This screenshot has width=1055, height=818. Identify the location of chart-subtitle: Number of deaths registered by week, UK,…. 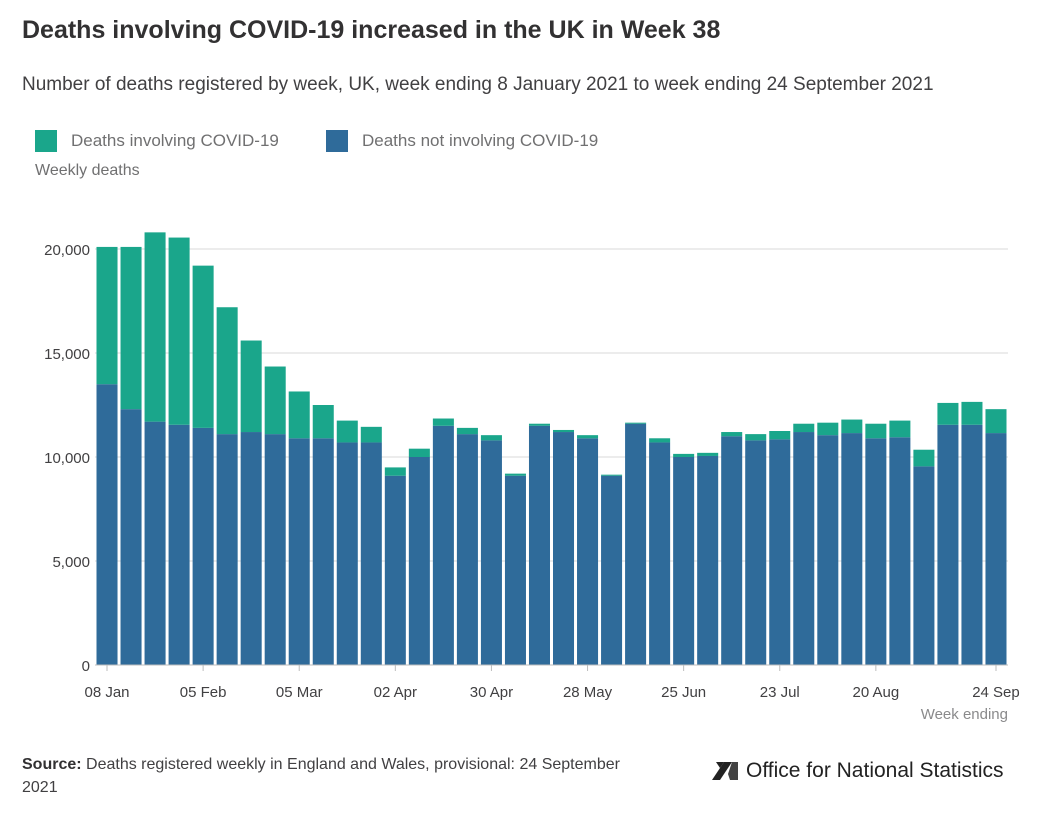
(478, 84).